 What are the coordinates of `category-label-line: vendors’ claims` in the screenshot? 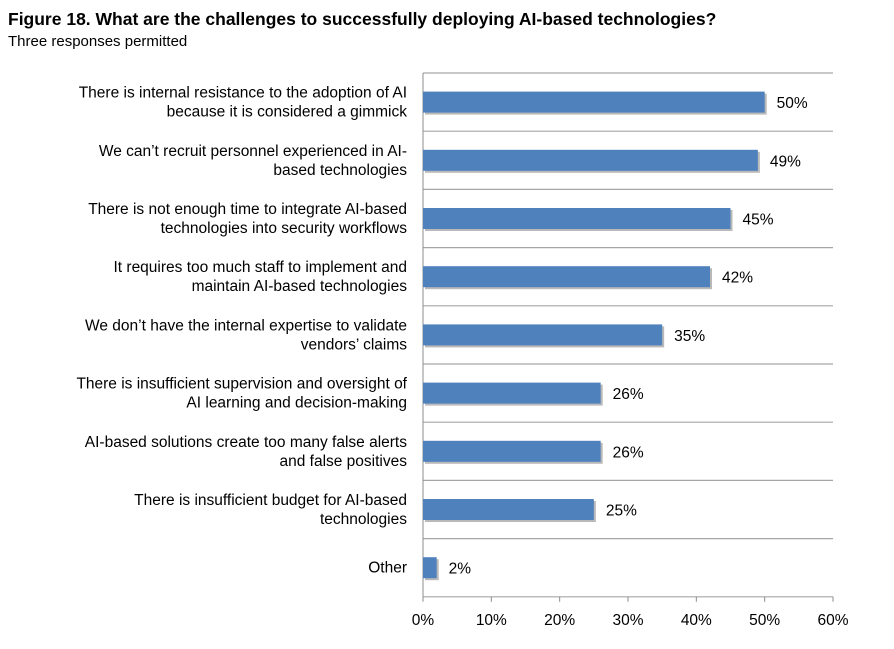 It's located at (354, 344).